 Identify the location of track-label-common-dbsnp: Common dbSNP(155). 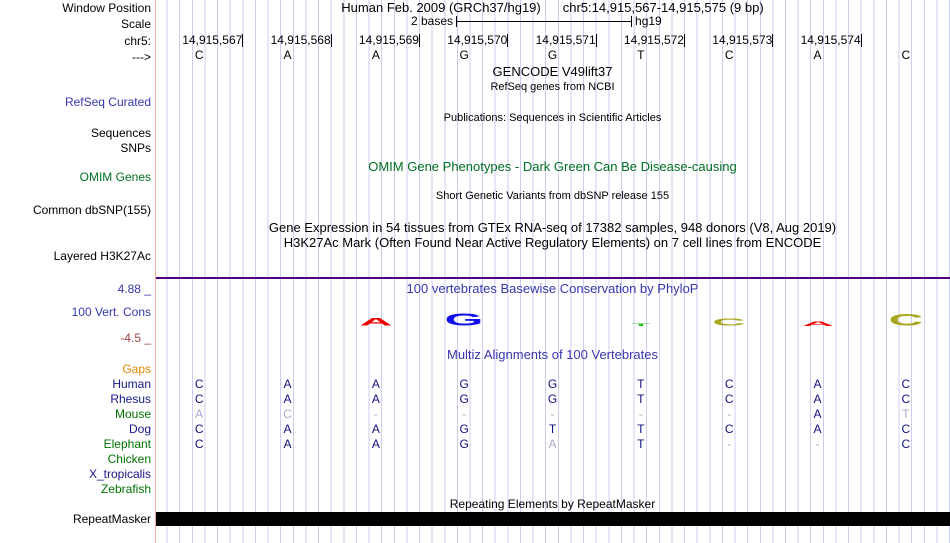
(91, 210).